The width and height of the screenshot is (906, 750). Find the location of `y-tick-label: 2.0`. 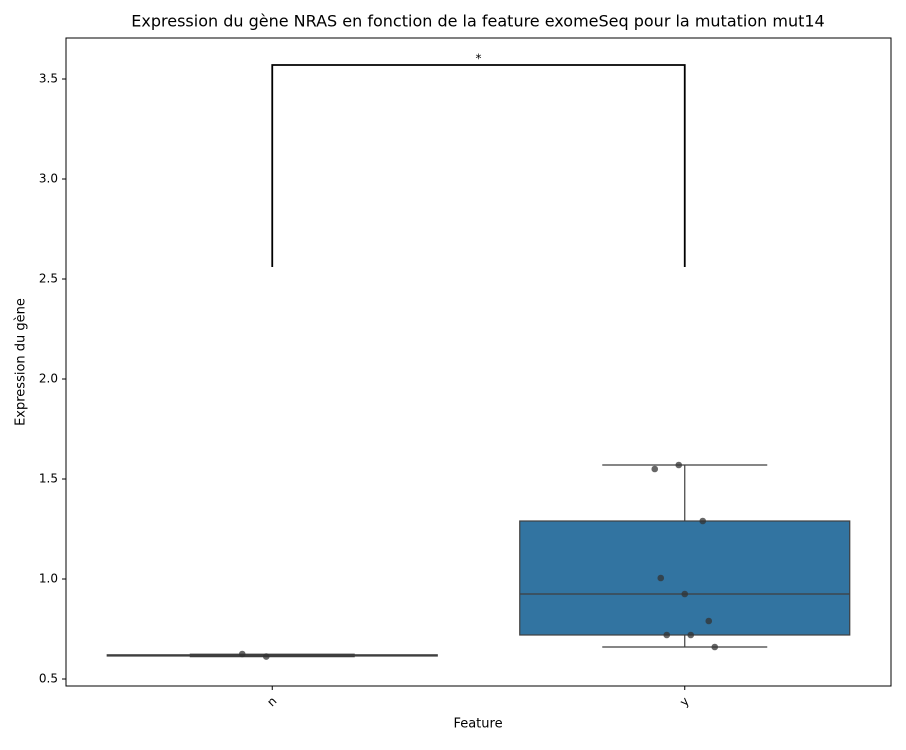

y-tick-label: 2.0 is located at coordinates (48, 379).